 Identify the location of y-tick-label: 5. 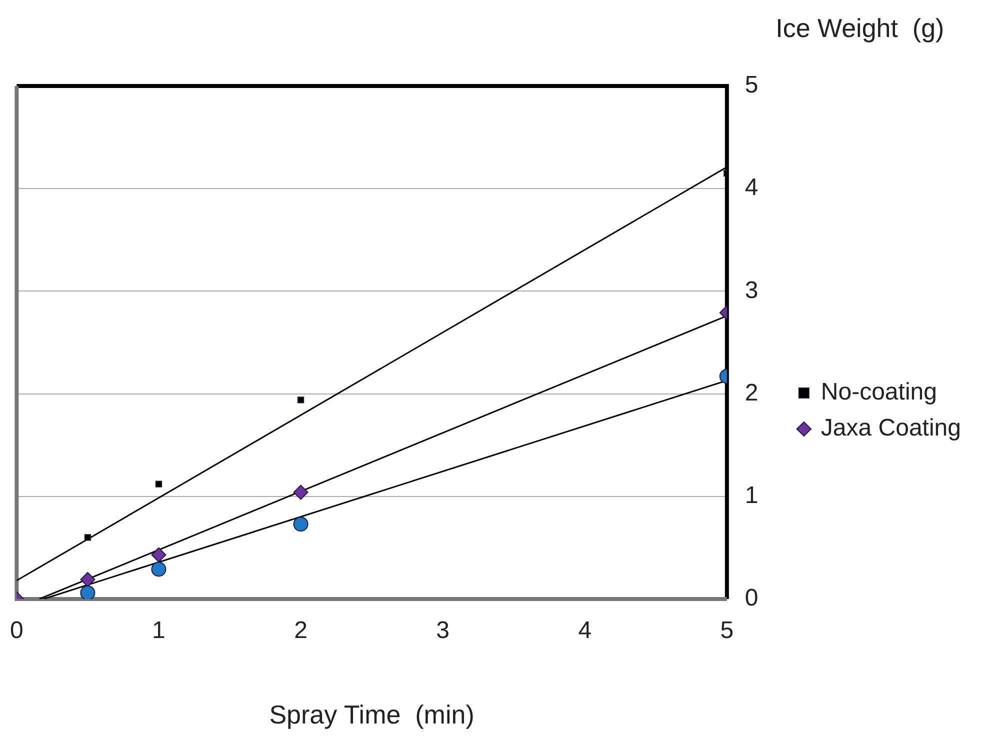
(751, 85).